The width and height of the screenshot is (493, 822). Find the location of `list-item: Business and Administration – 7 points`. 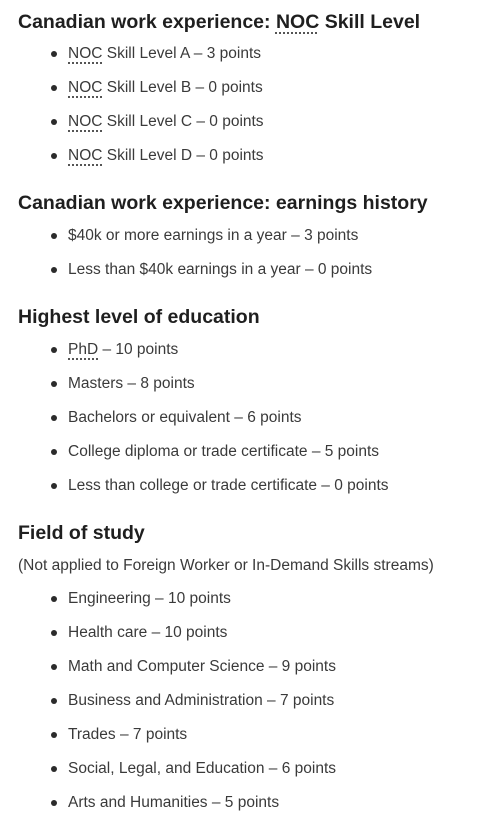

list-item: Business and Administration – 7 points is located at coordinates (177, 701).